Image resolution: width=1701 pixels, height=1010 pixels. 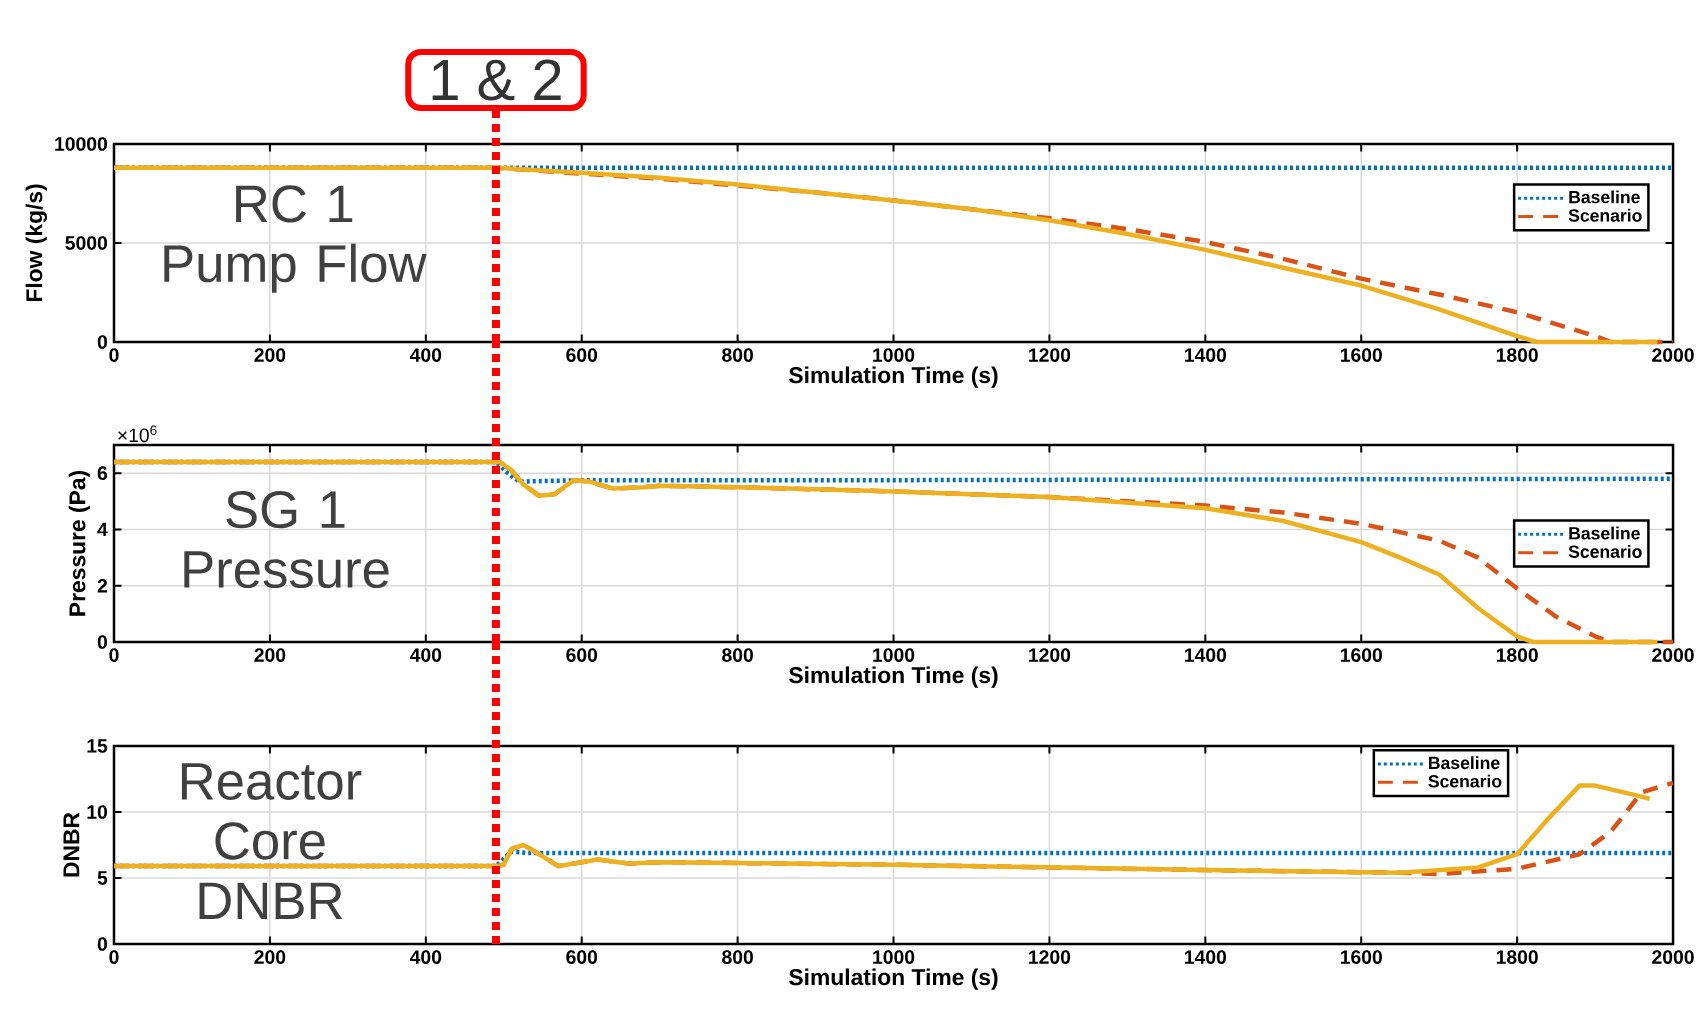 What do you see at coordinates (102, 585) in the screenshot?
I see `y-tick-label: 2` at bounding box center [102, 585].